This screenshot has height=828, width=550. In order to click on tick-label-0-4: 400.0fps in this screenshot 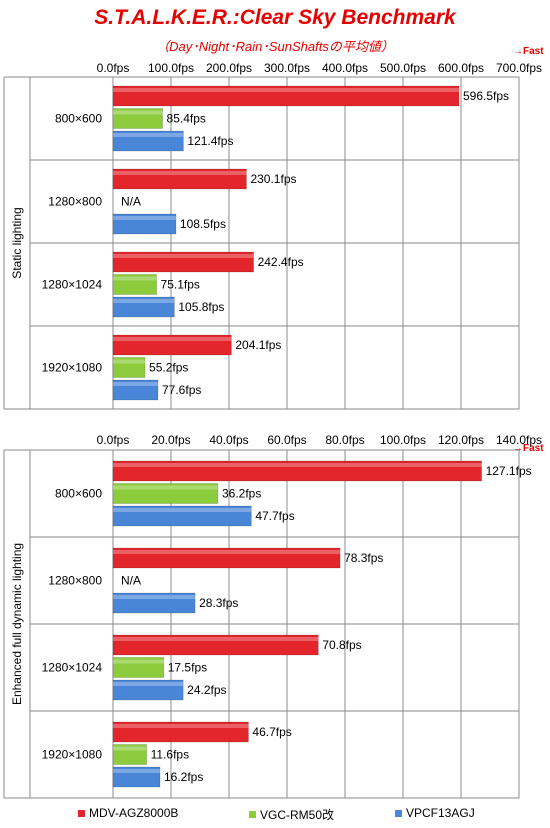, I will do `click(345, 68)`.